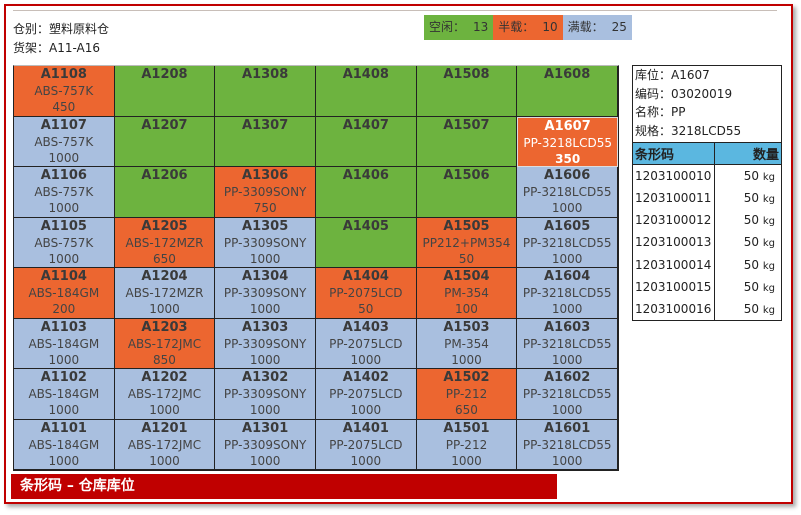 Image resolution: width=801 pixels, height=515 pixels. What do you see at coordinates (164, 74) in the screenshot?
I see `cell-location-id: A1208` at bounding box center [164, 74].